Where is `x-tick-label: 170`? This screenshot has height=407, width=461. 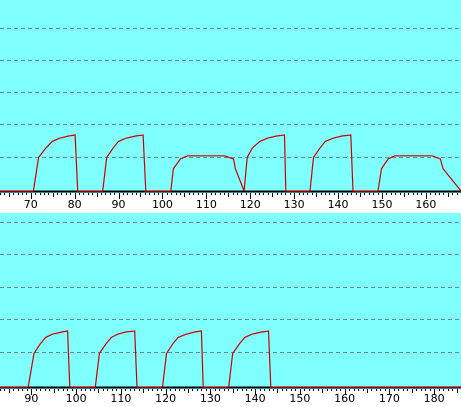 x-tick-label: 170 is located at coordinates (389, 398).